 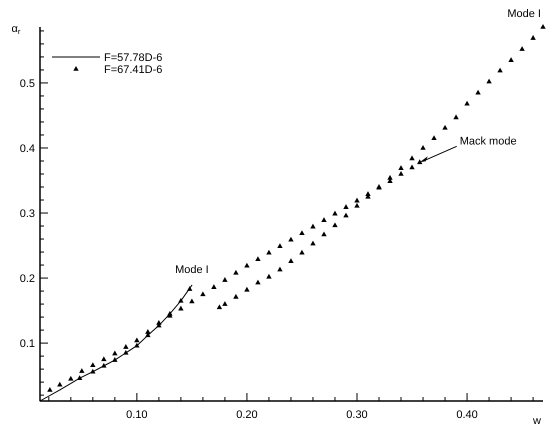 What do you see at coordinates (133, 70) in the screenshot?
I see `legend-label: F=67.41D-6` at bounding box center [133, 70].